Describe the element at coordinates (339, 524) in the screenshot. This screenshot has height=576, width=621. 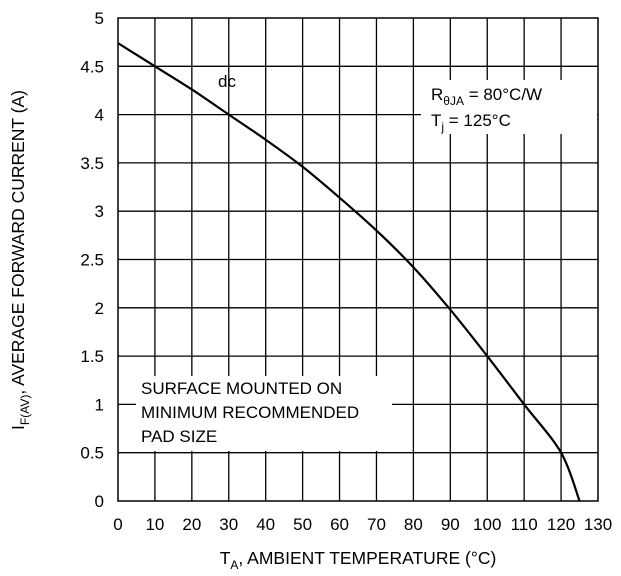
I see `x-tick-label: 60` at that location.